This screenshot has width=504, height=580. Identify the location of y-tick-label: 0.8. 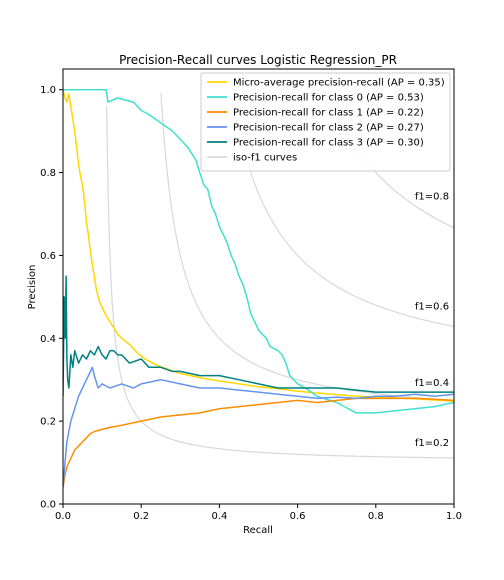
(48, 173).